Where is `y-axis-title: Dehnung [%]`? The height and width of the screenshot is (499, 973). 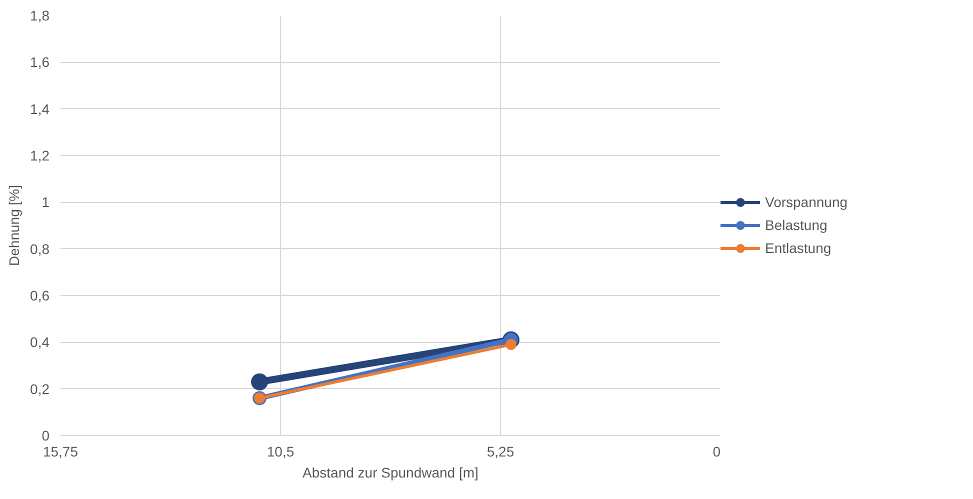
y-axis-title: Dehnung [%] is located at coordinates (14, 225).